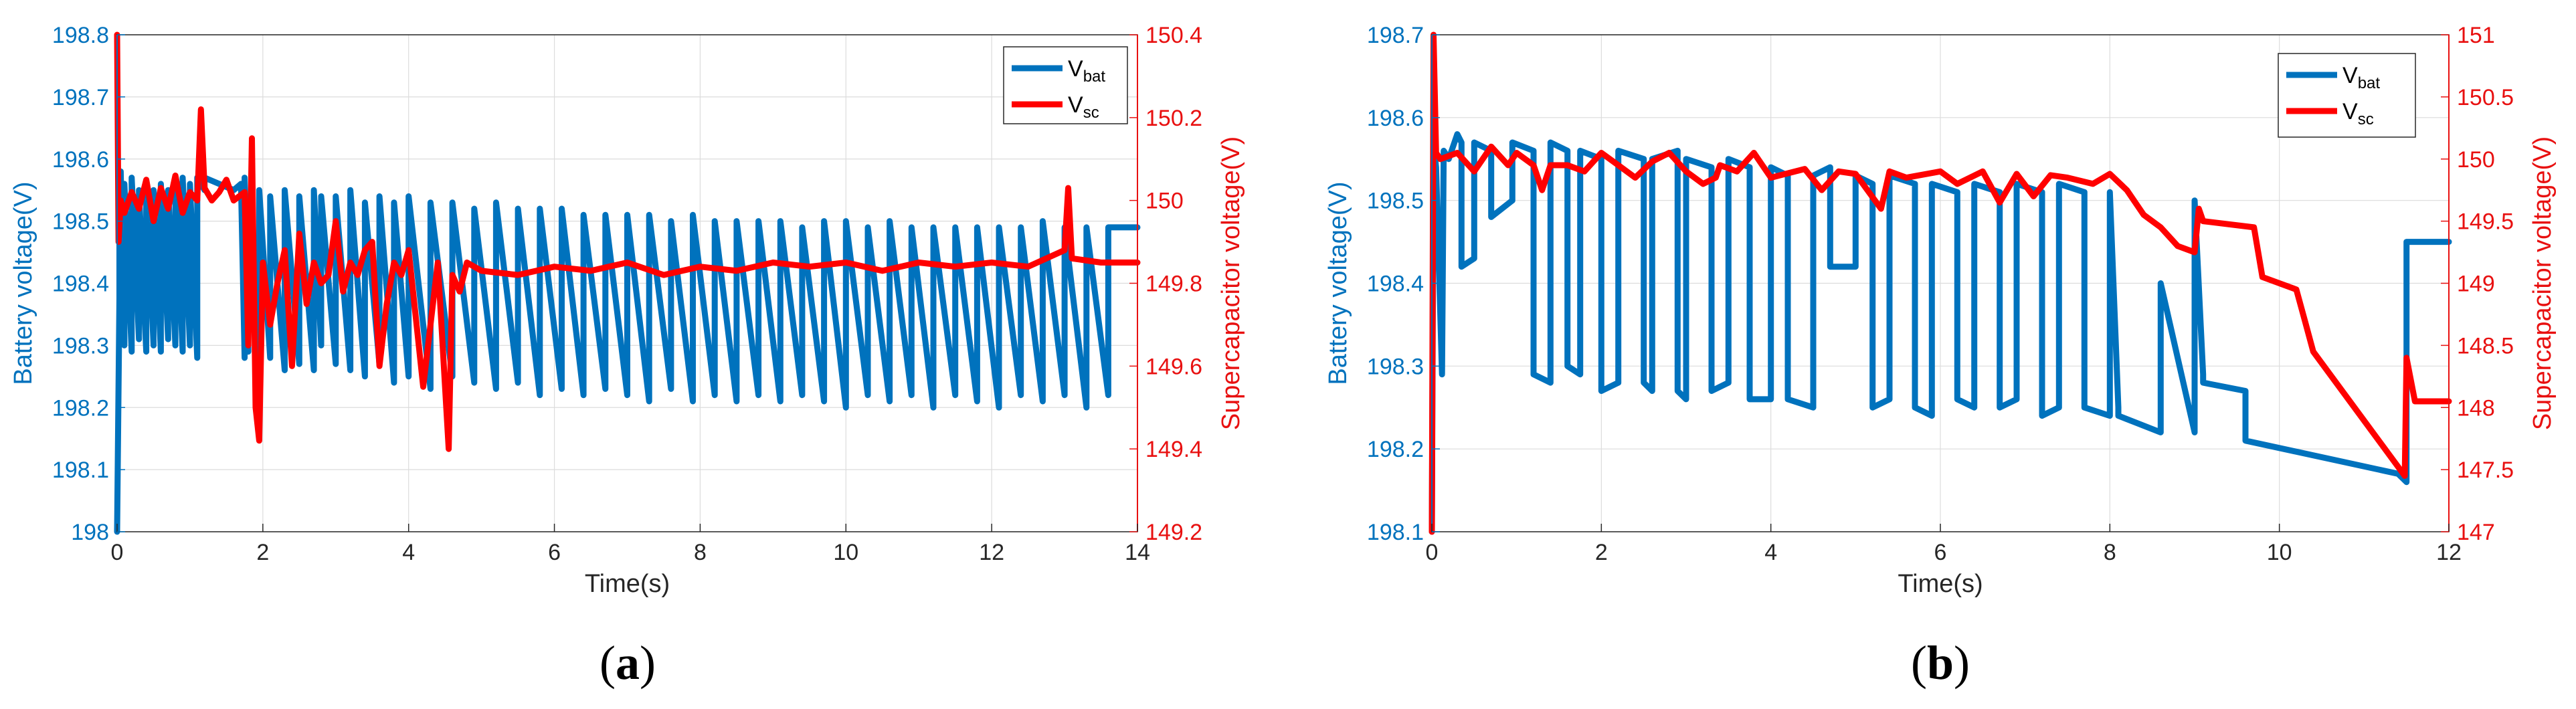  Describe the element at coordinates (1173, 449) in the screenshot. I see `y-tick-label-right: 149.4` at that location.